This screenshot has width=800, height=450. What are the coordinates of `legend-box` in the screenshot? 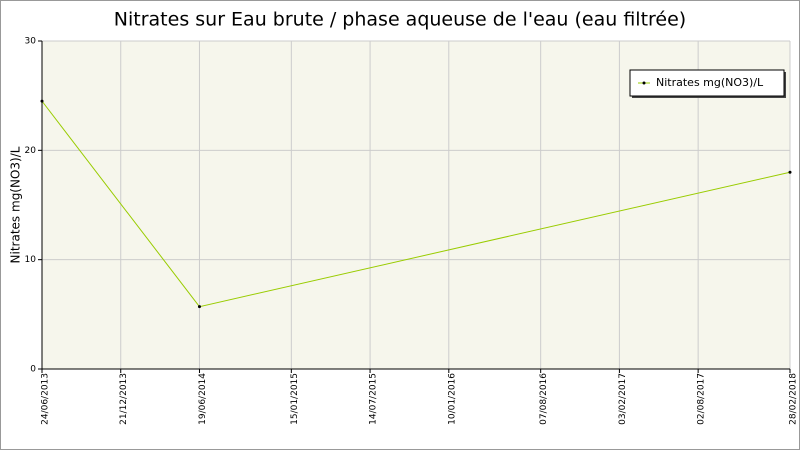 It's located at (707, 83).